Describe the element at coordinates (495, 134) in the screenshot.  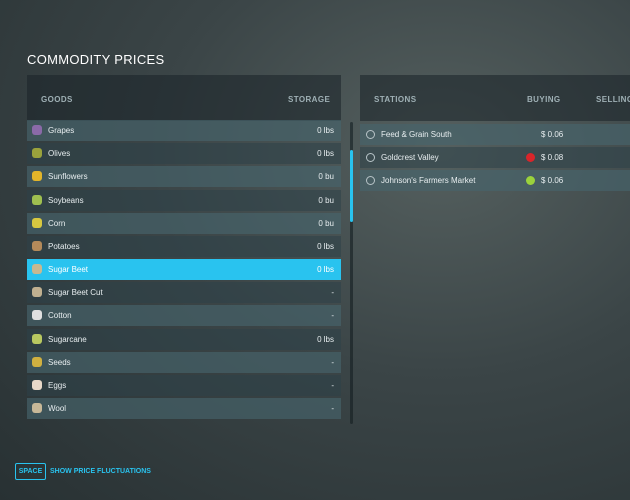
I see `station-row: Feed & Grain South $ 0.06` at that location.